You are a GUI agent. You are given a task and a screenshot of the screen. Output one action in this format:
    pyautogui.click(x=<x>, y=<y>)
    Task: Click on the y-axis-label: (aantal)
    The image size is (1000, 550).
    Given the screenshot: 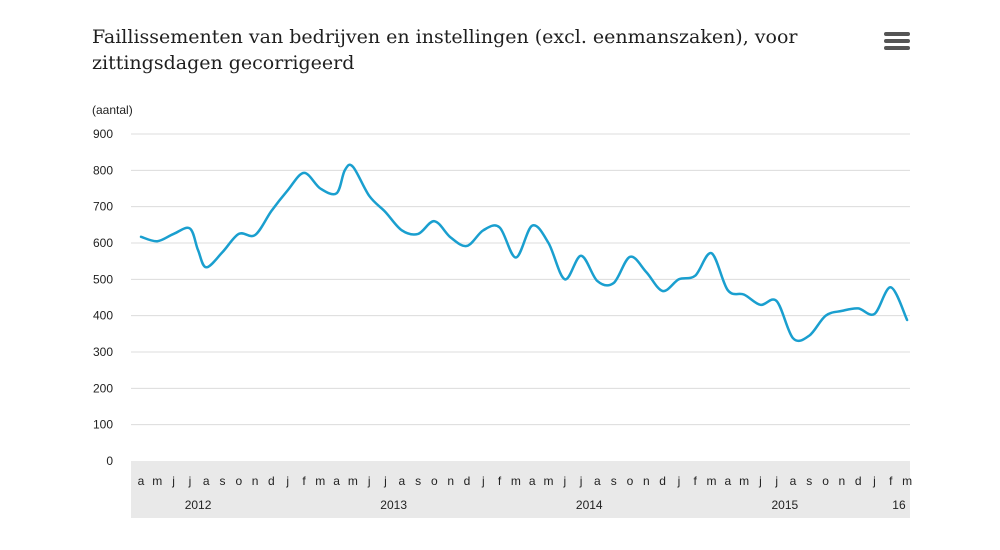 What is the action you would take?
    pyautogui.click(x=112, y=110)
    